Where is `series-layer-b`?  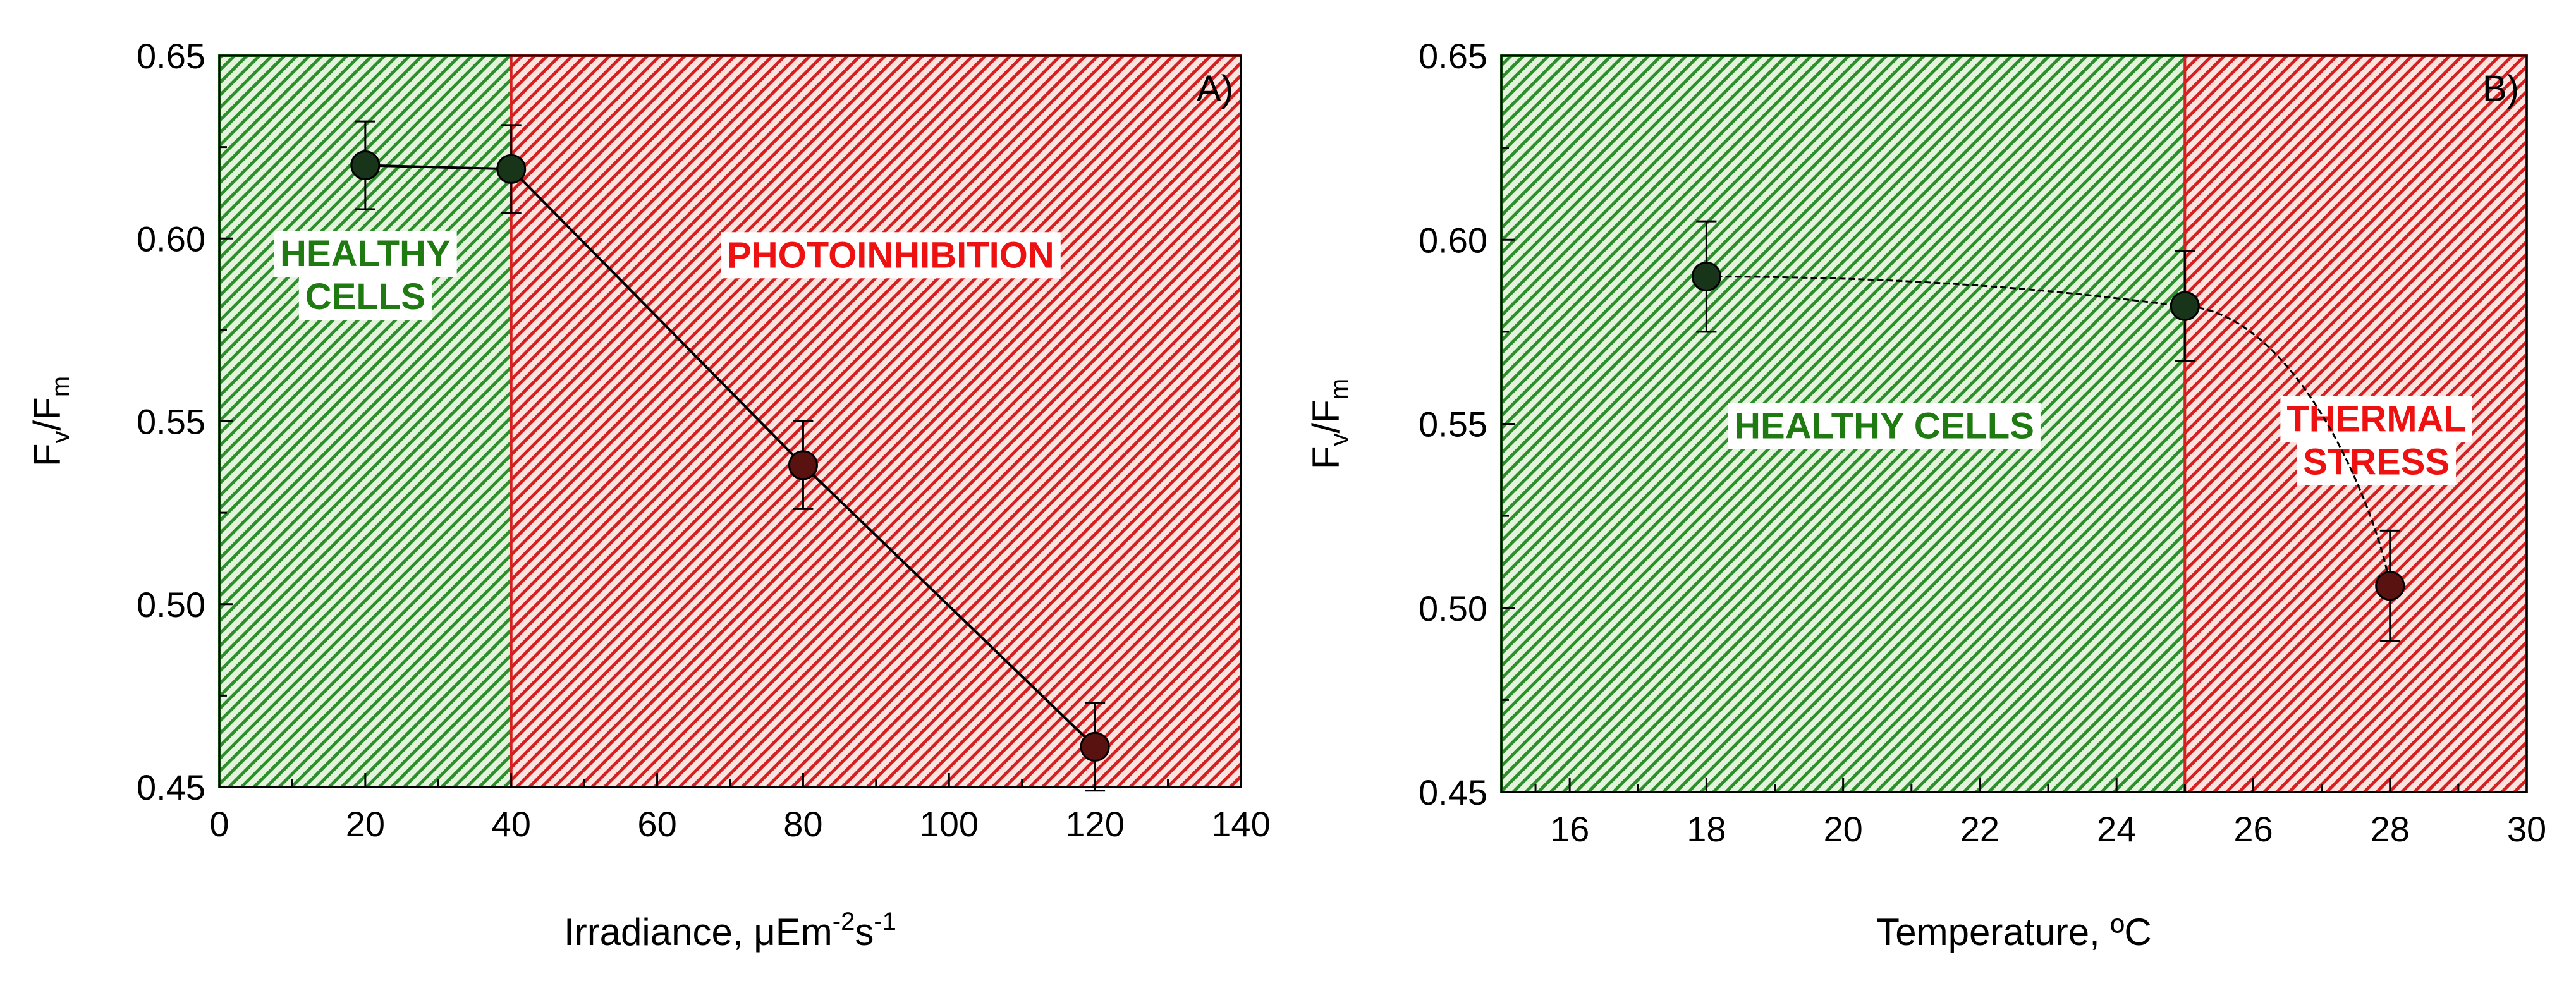
series-layer-b is located at coordinates (2048, 431).